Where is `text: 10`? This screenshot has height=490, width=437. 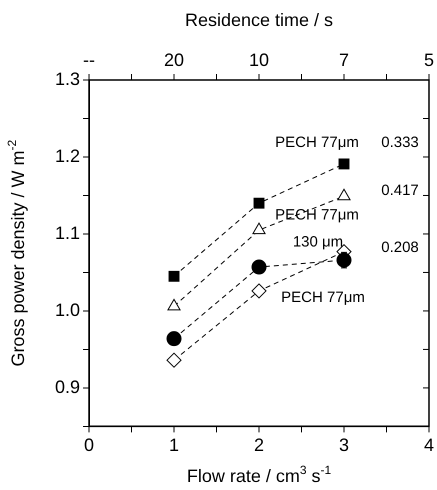 text: 10 is located at coordinates (259, 60).